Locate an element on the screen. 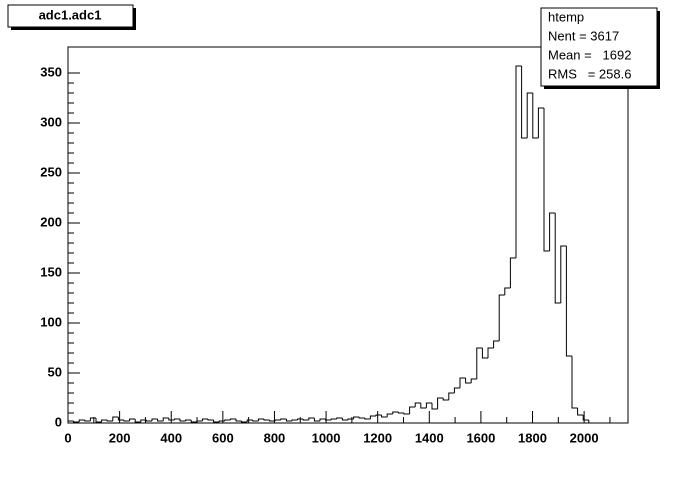 The width and height of the screenshot is (696, 477). x-tick-label: 0 is located at coordinates (67, 437).